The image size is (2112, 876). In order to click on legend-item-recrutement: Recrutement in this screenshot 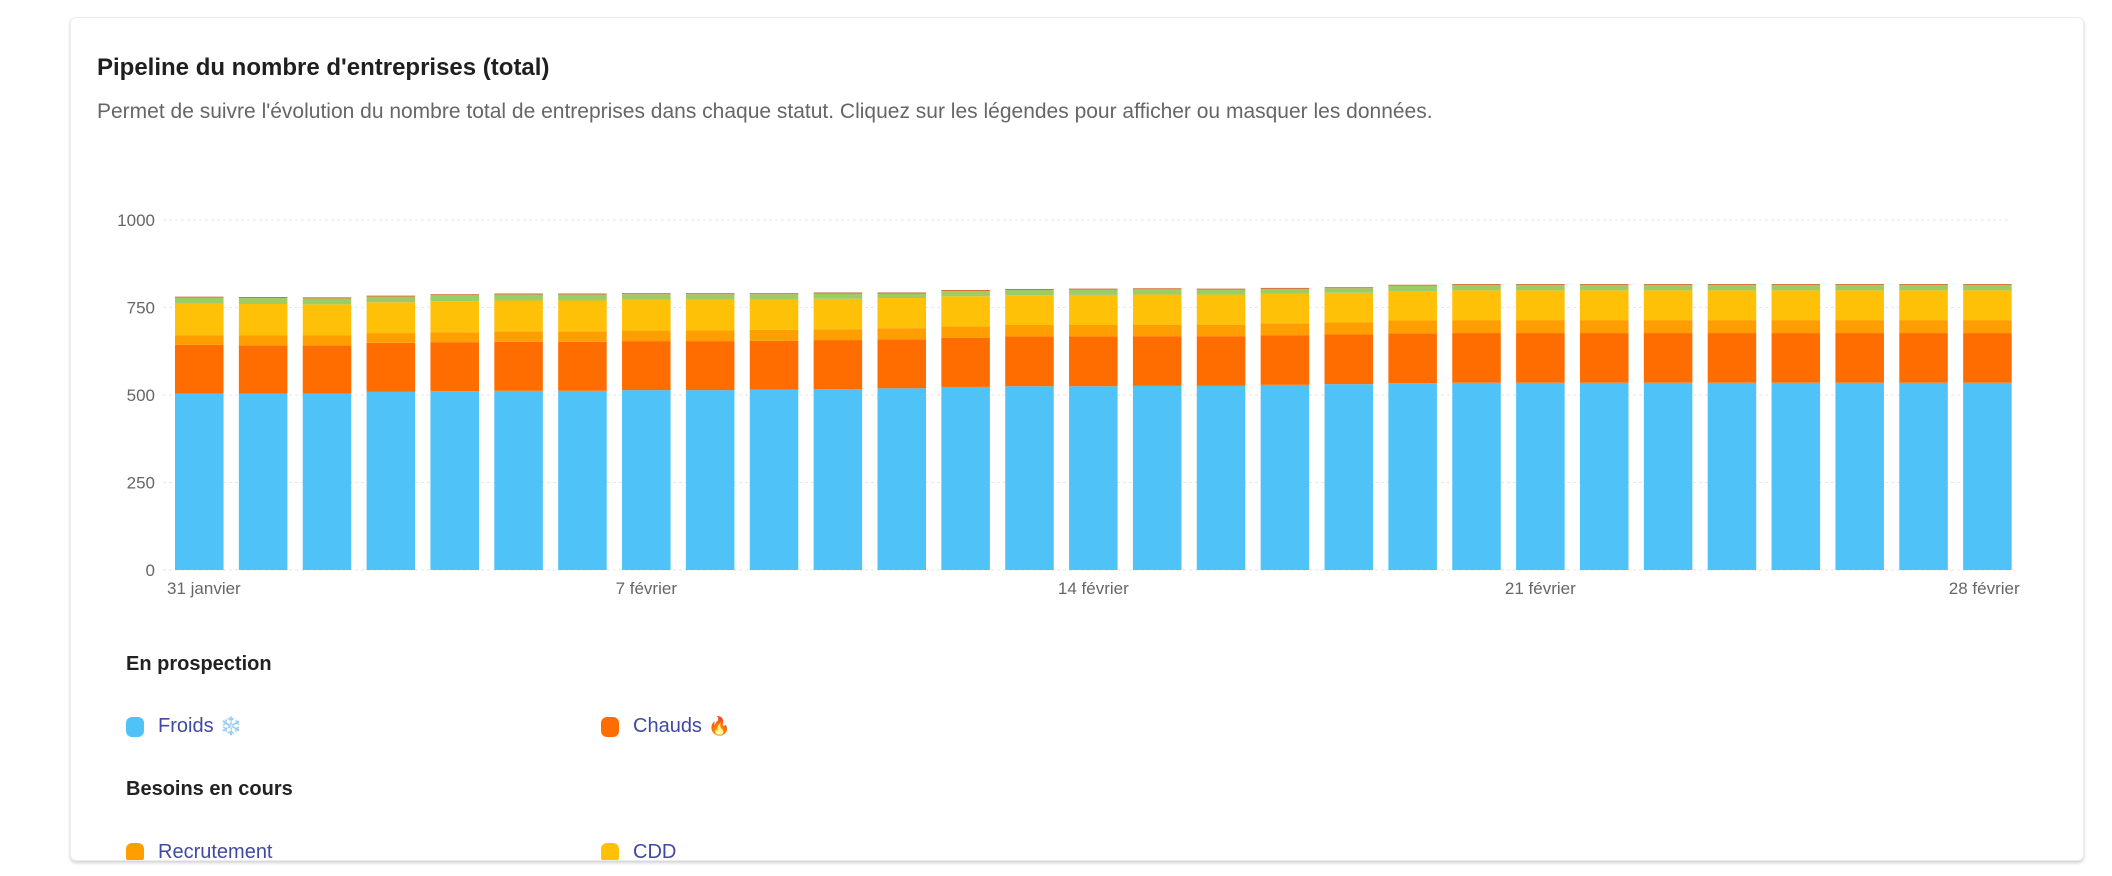, I will do `click(199, 850)`.